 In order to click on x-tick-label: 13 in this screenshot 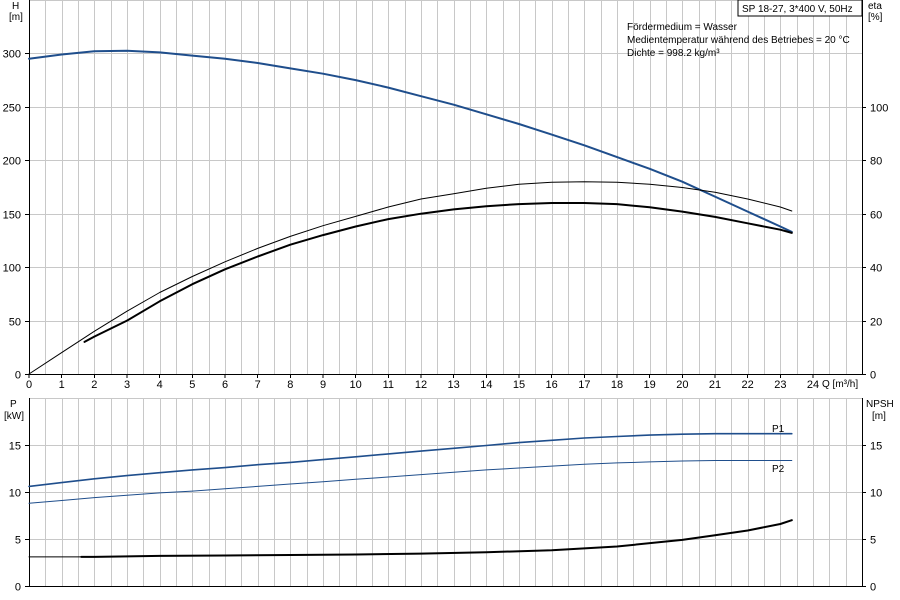, I will do `click(454, 385)`.